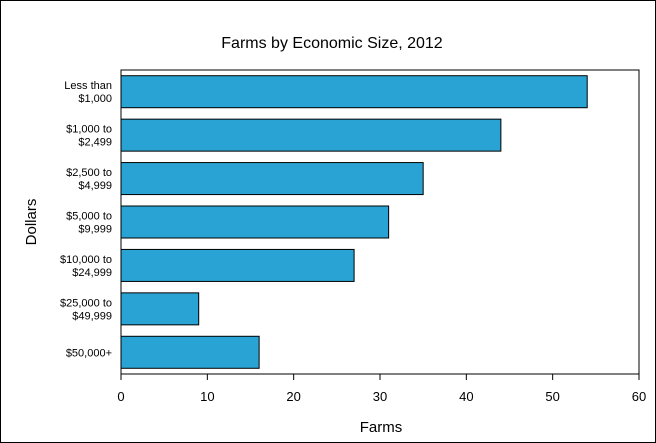  Describe the element at coordinates (89, 179) in the screenshot. I see `category-label-2: $2,500 to $4,999` at that location.